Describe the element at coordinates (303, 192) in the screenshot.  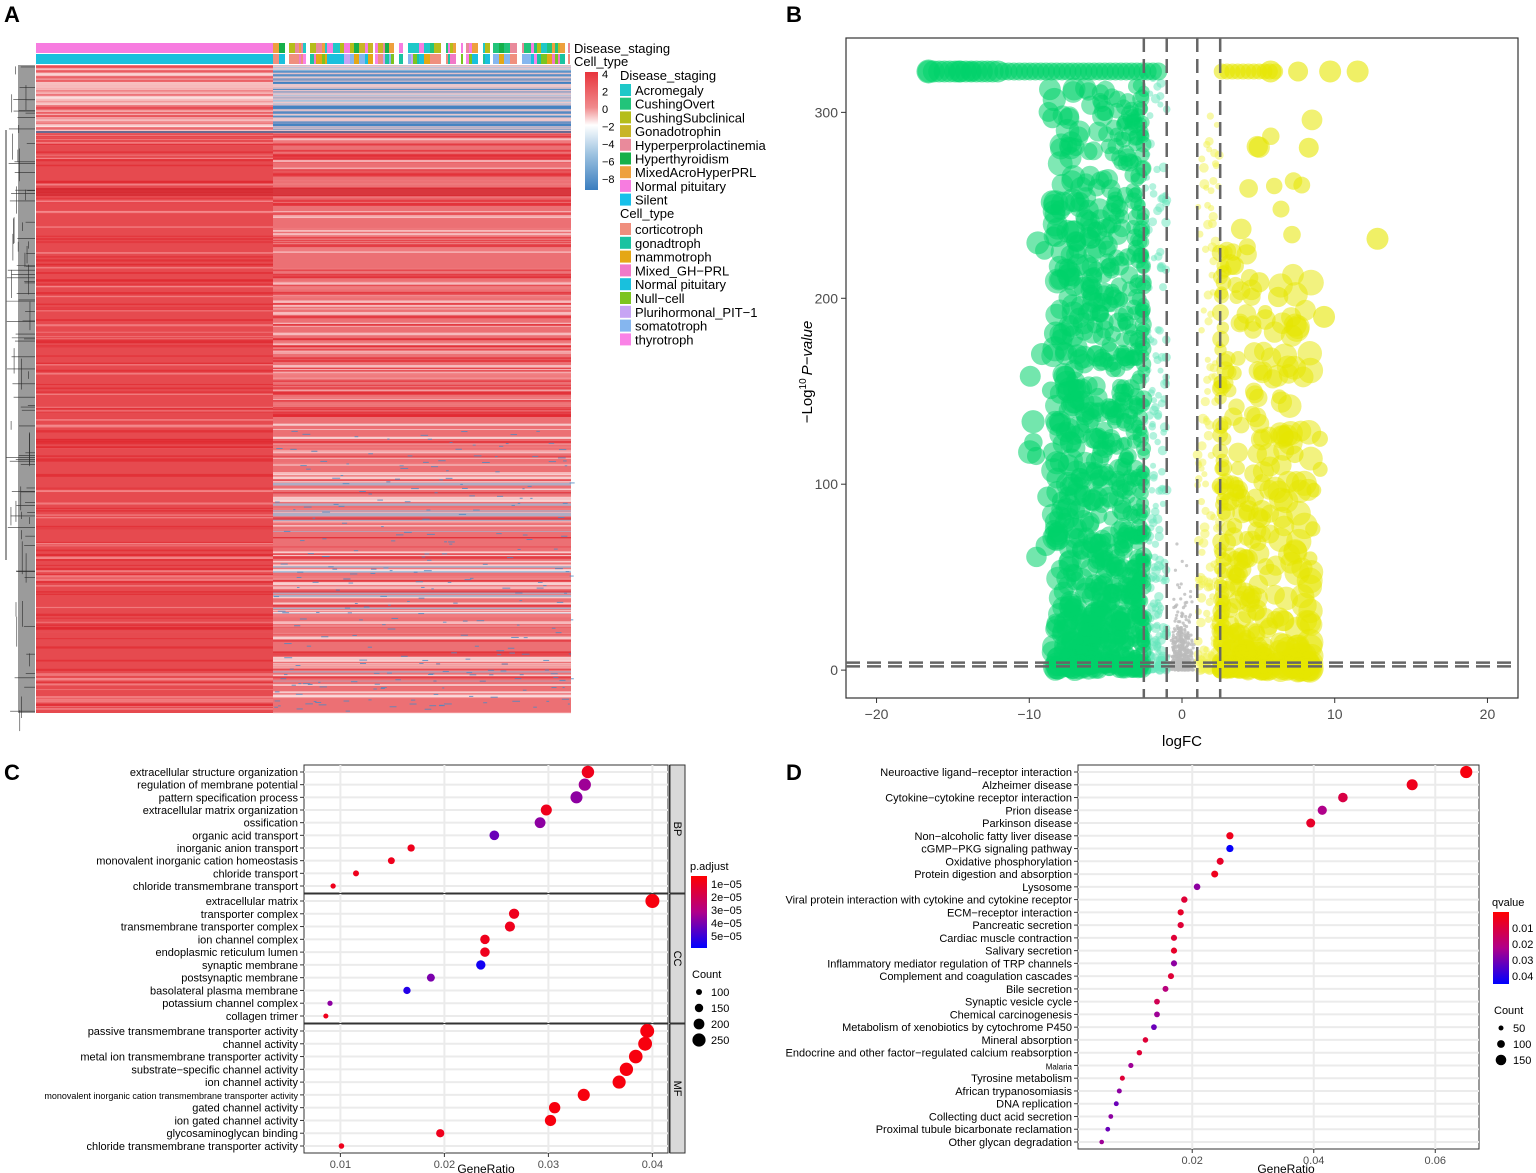
I see `heat-band` at that location.